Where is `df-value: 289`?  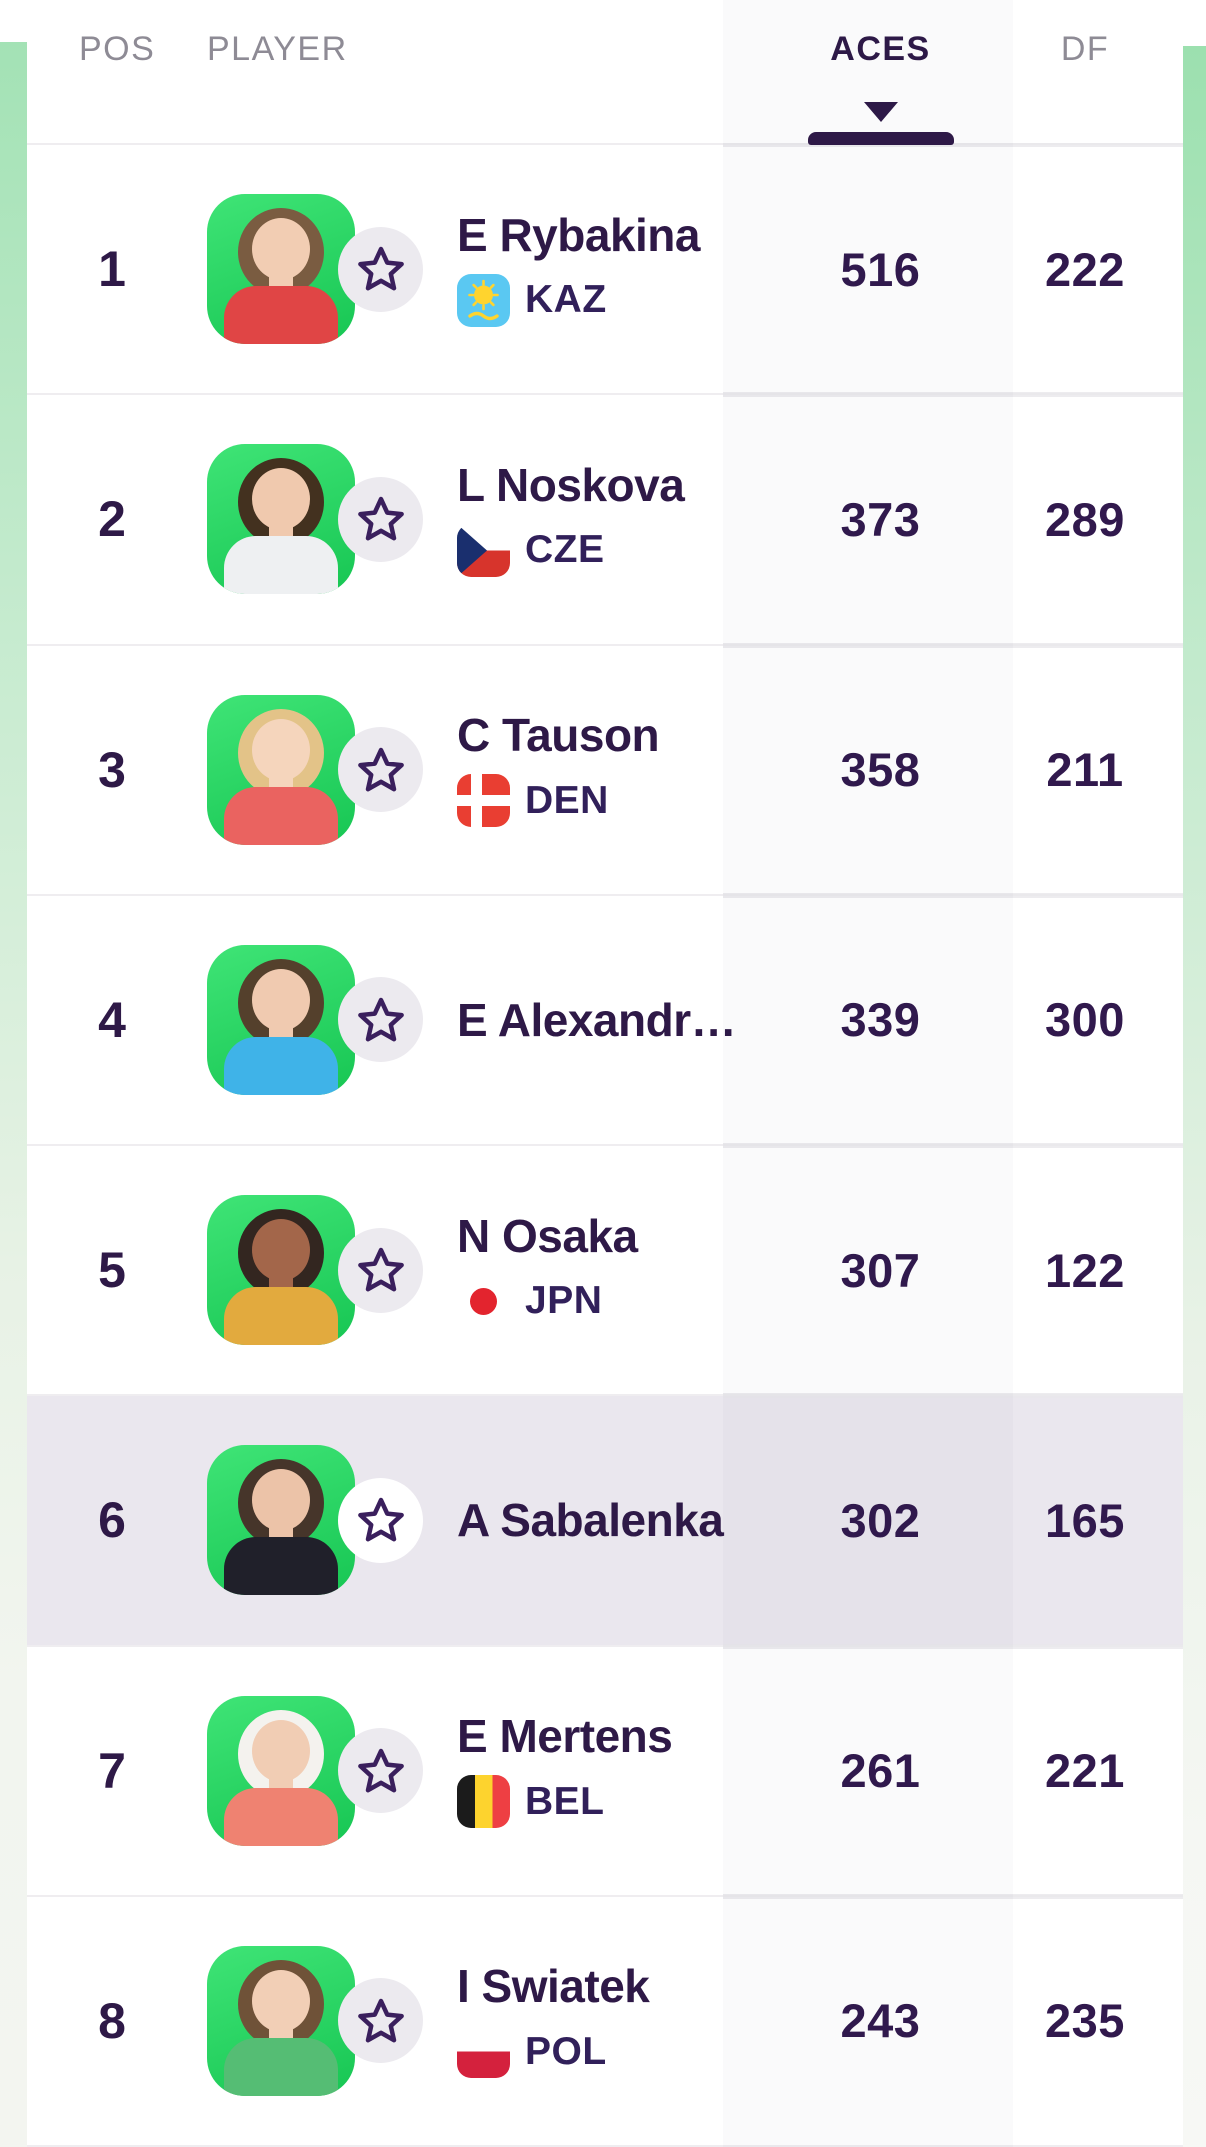 df-value: 289 is located at coordinates (1085, 519).